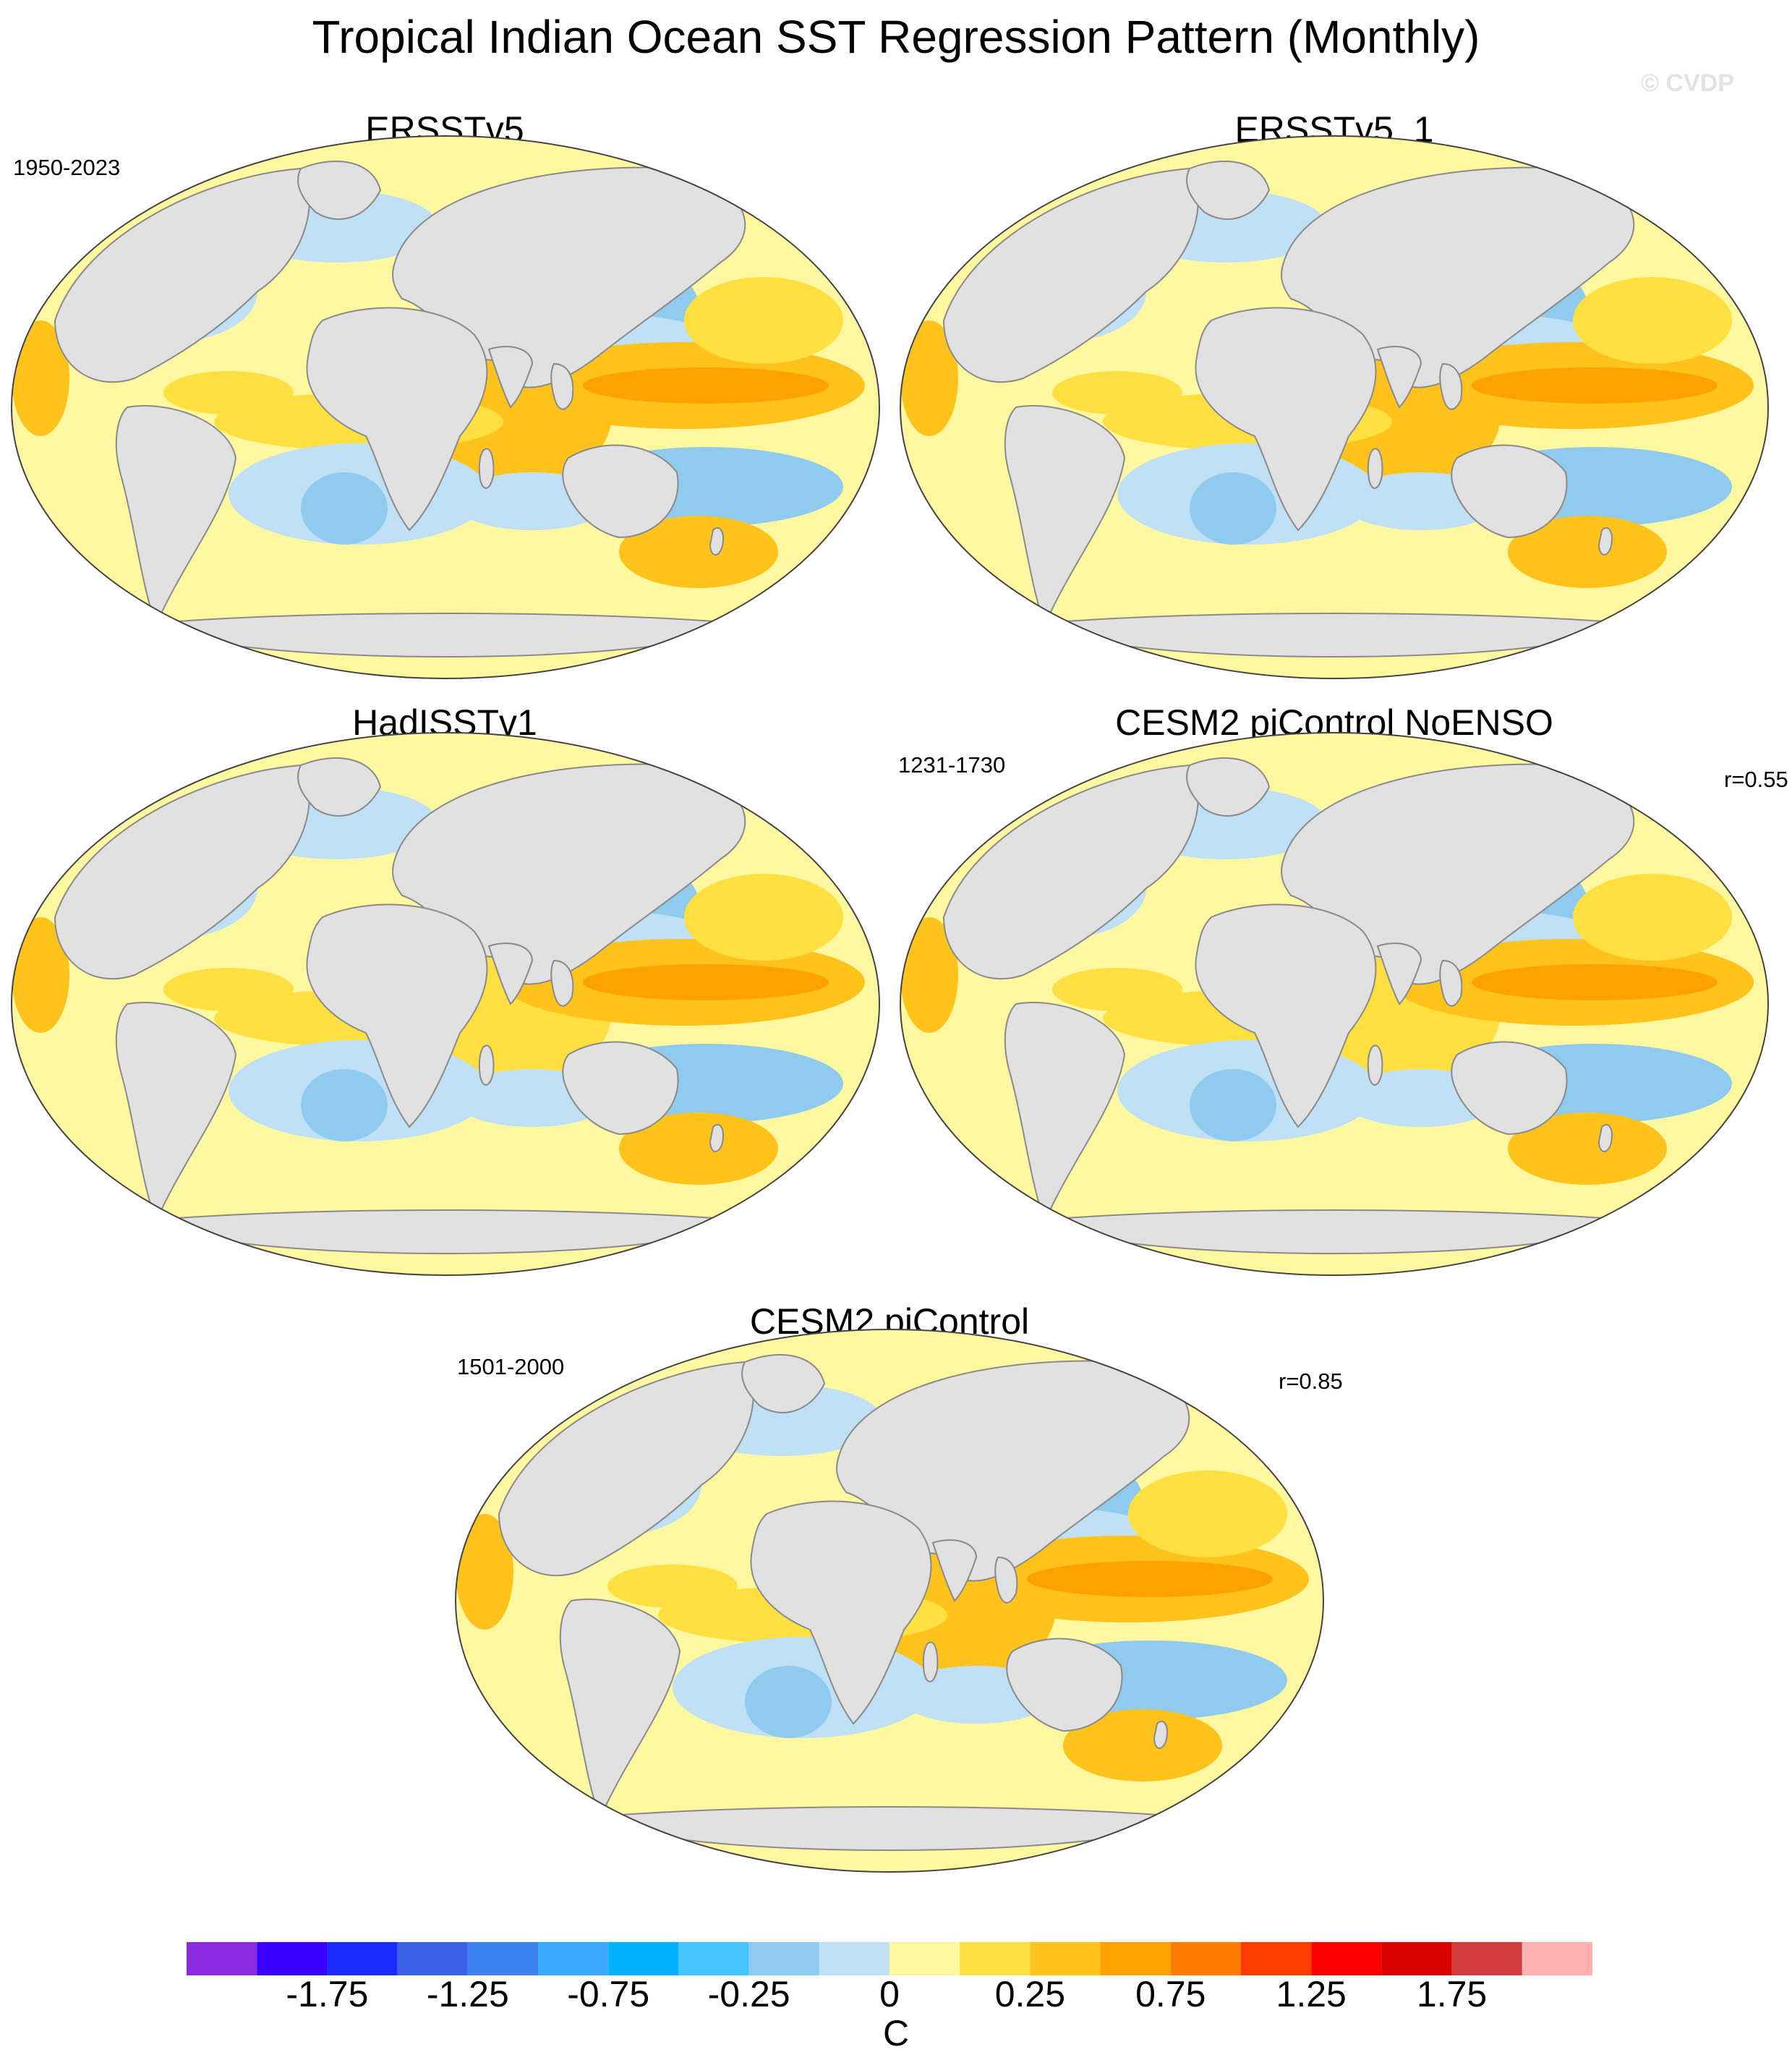  Describe the element at coordinates (1452, 1994) in the screenshot. I see `colorbar-tick-label: 1.75` at that location.